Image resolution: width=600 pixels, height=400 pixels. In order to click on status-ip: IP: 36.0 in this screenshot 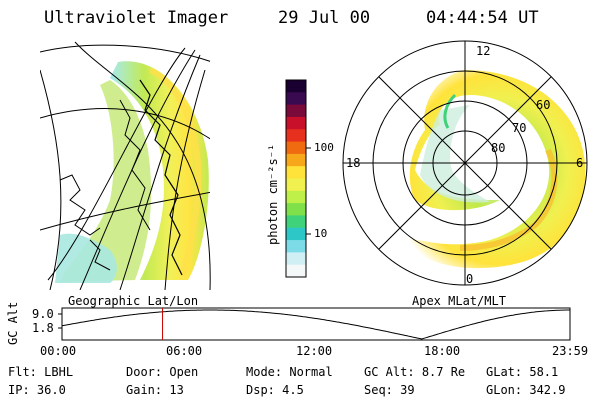, I will do `click(37, 390)`.